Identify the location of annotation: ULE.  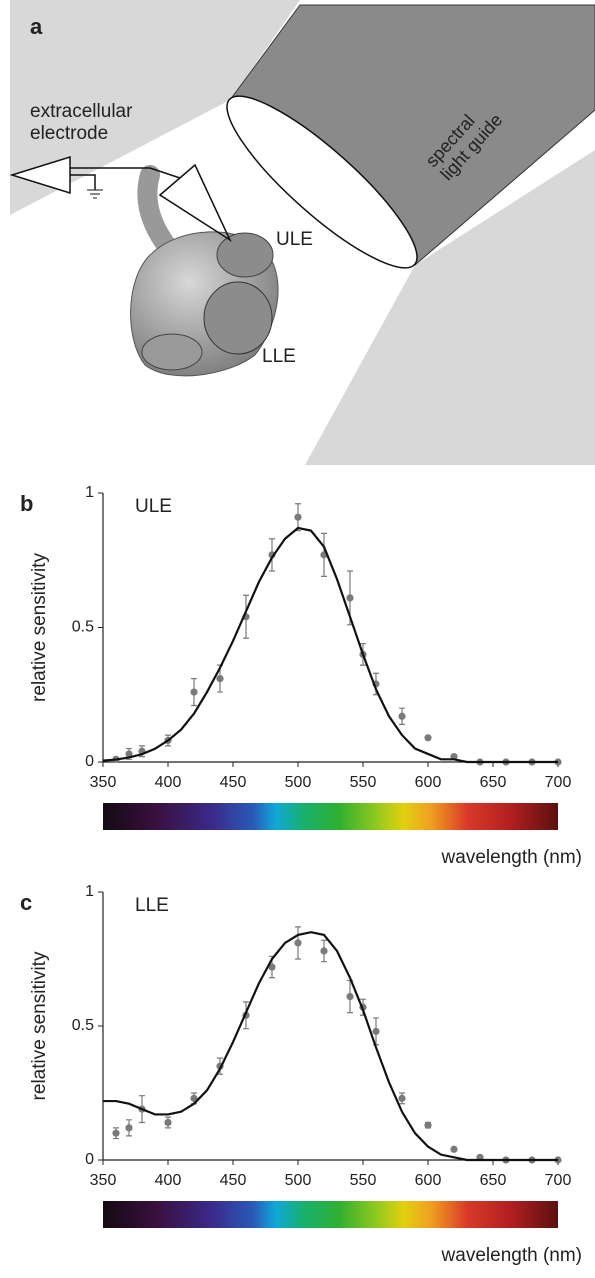
(153, 506).